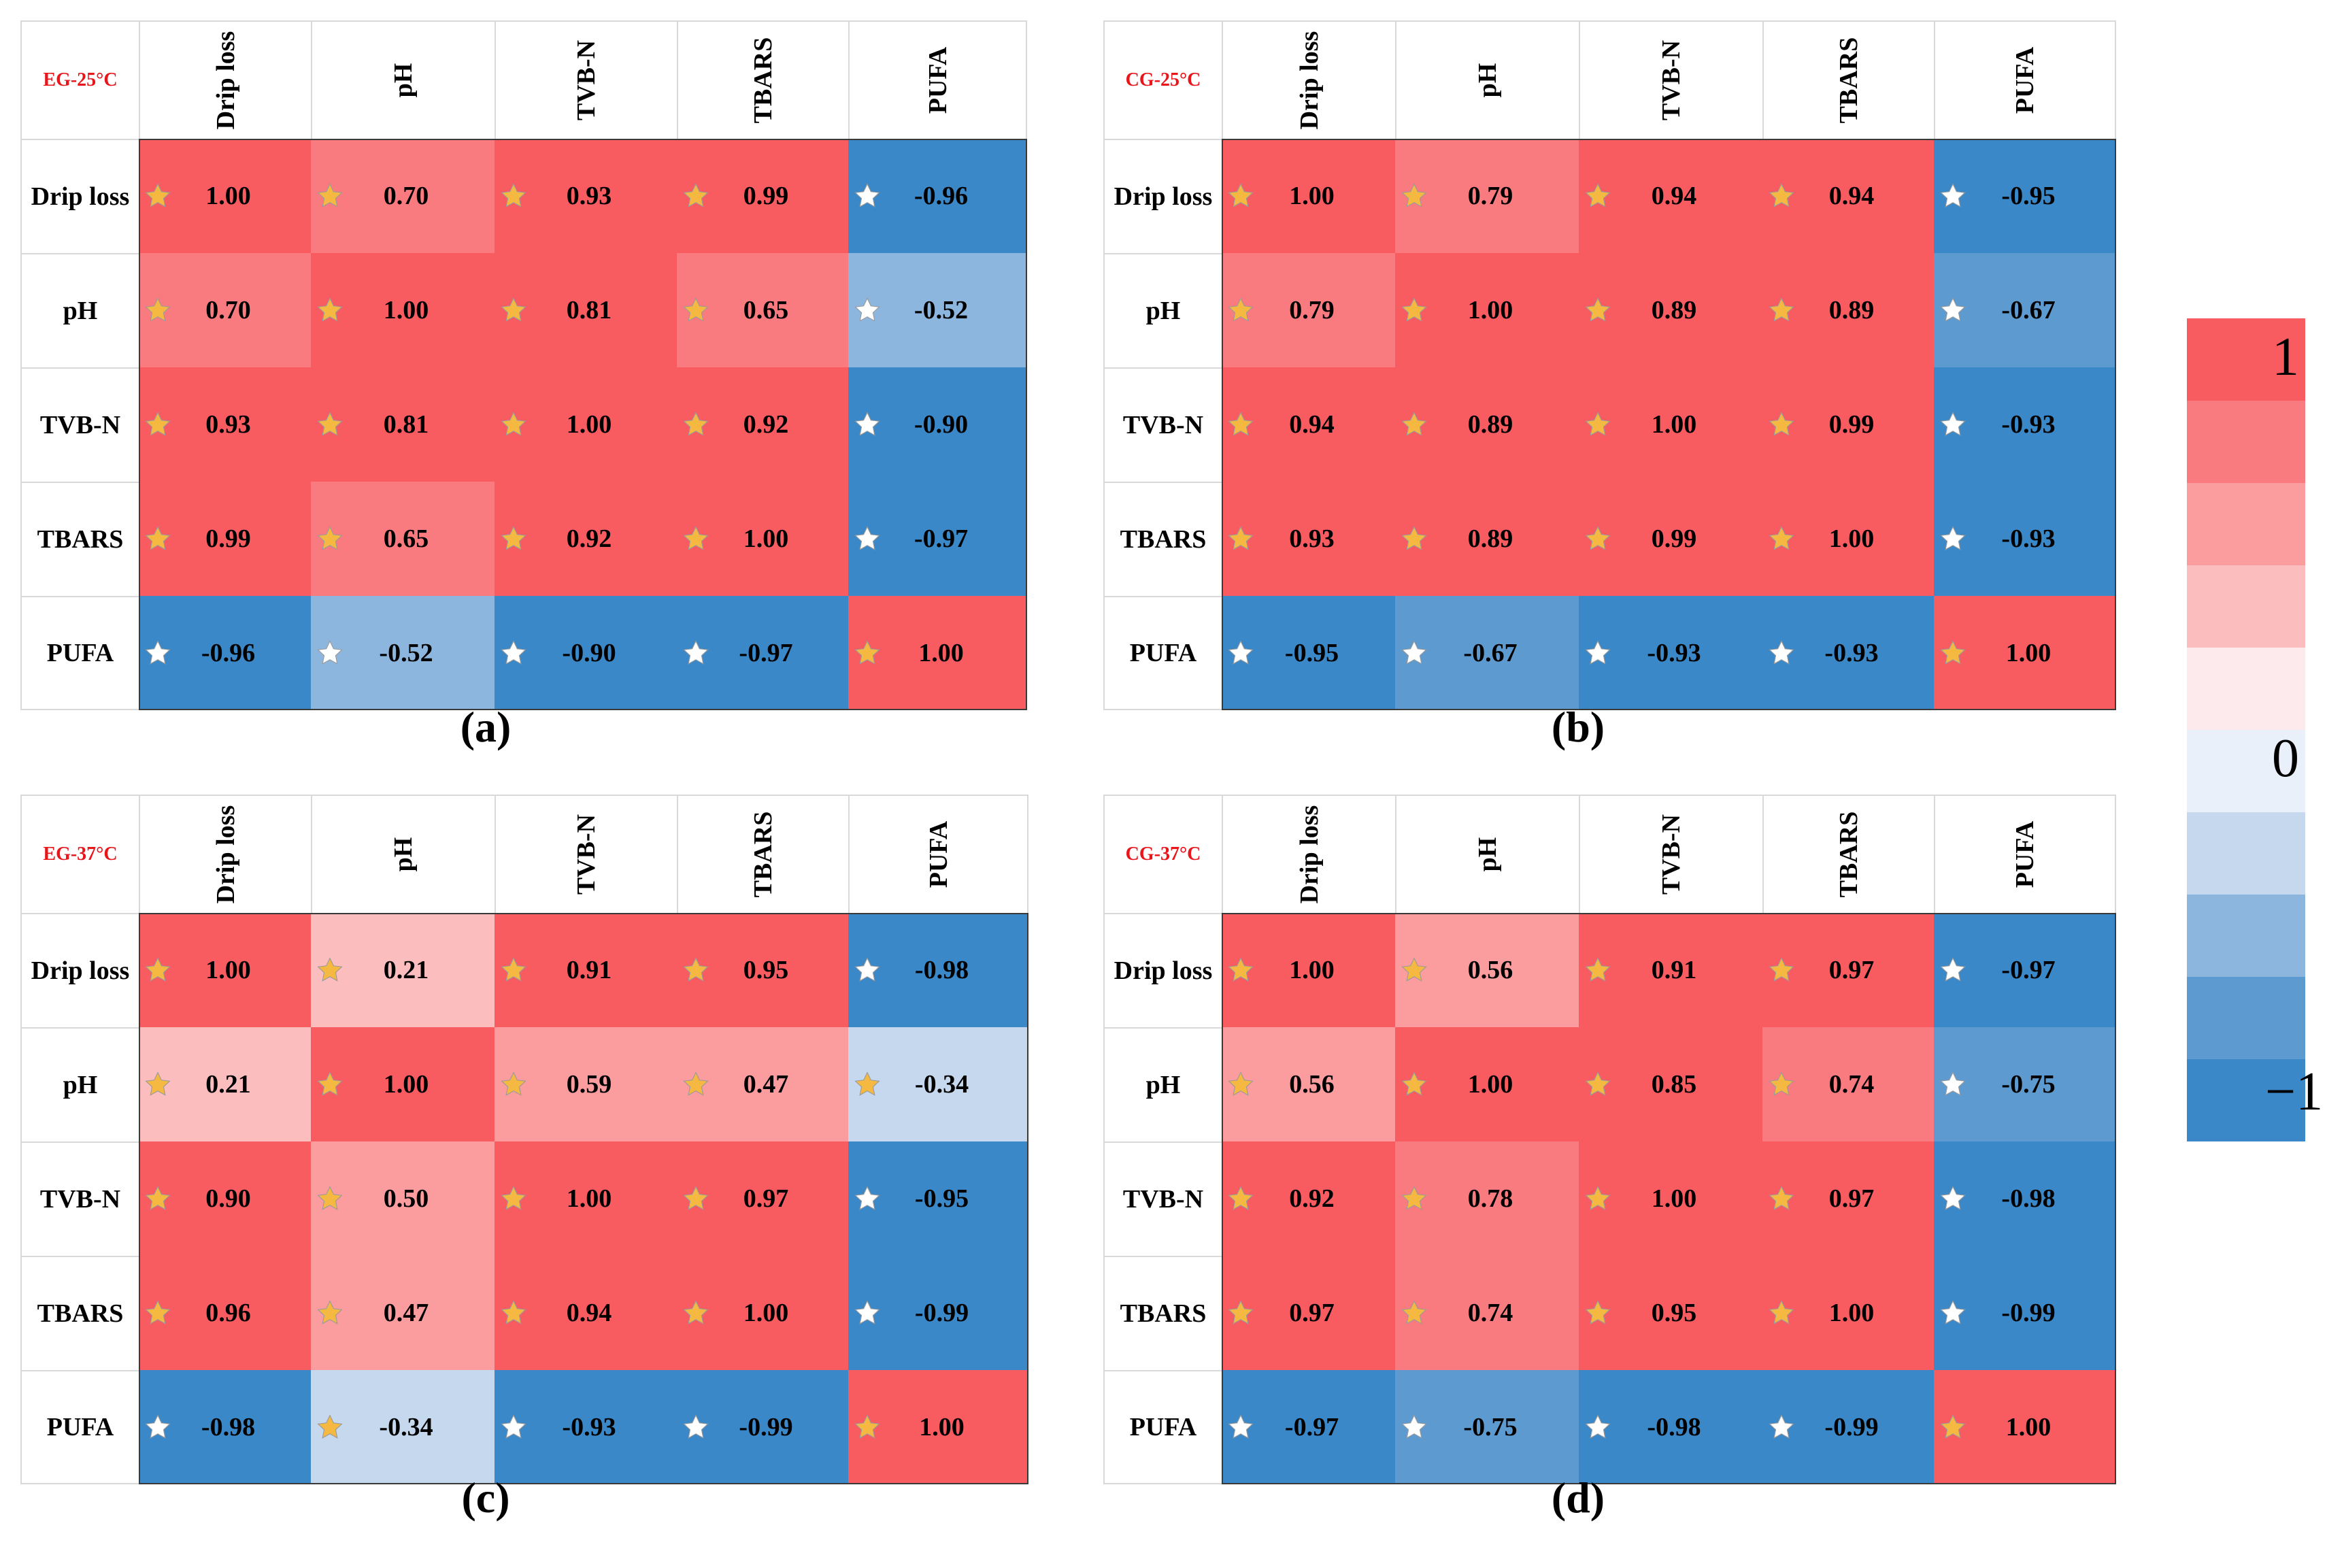 The width and height of the screenshot is (2327, 1568). Describe the element at coordinates (1490, 653) in the screenshot. I see `cell-value: -0.67` at that location.